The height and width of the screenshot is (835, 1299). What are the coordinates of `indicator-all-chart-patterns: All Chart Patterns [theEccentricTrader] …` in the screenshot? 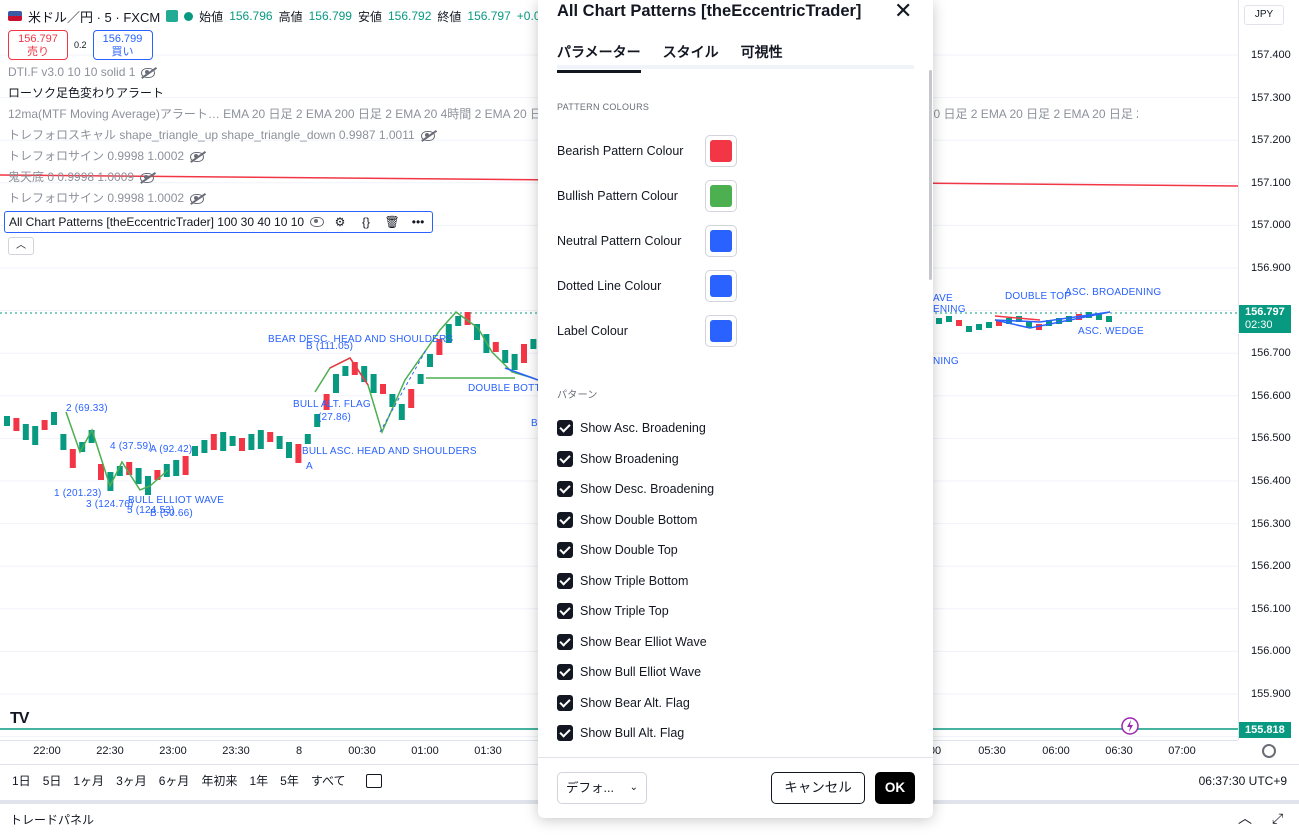 It's located at (219, 222).